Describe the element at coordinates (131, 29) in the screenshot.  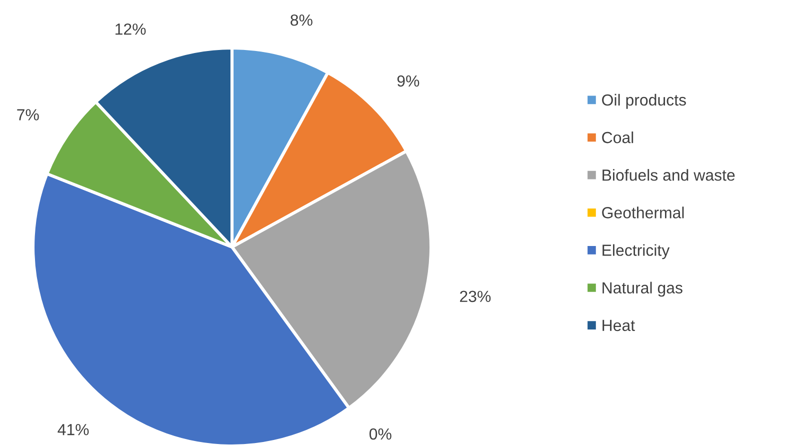
I see `data-label: 12%` at that location.